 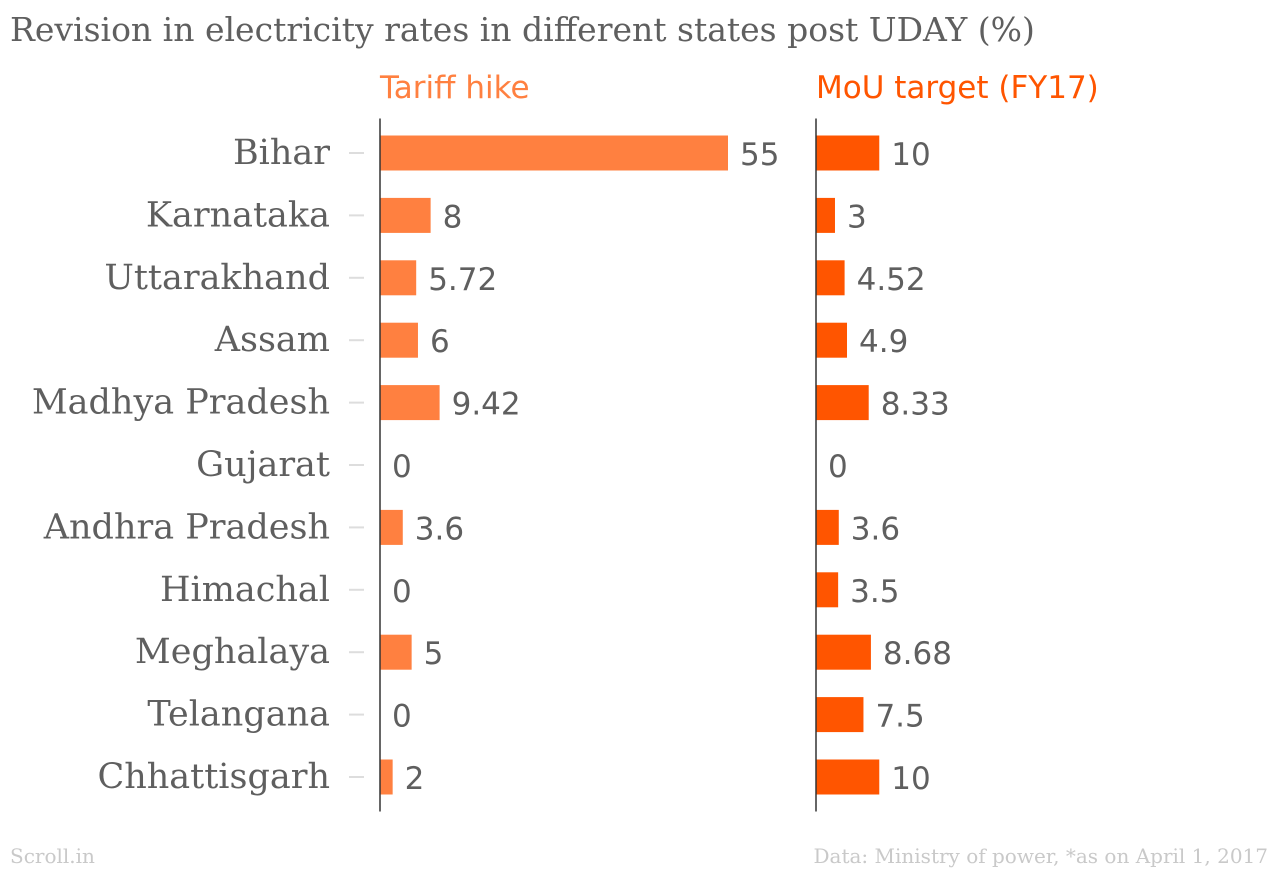 What do you see at coordinates (415, 779) in the screenshot?
I see `data-label-tariff-hike-chhattisgarh: 2` at bounding box center [415, 779].